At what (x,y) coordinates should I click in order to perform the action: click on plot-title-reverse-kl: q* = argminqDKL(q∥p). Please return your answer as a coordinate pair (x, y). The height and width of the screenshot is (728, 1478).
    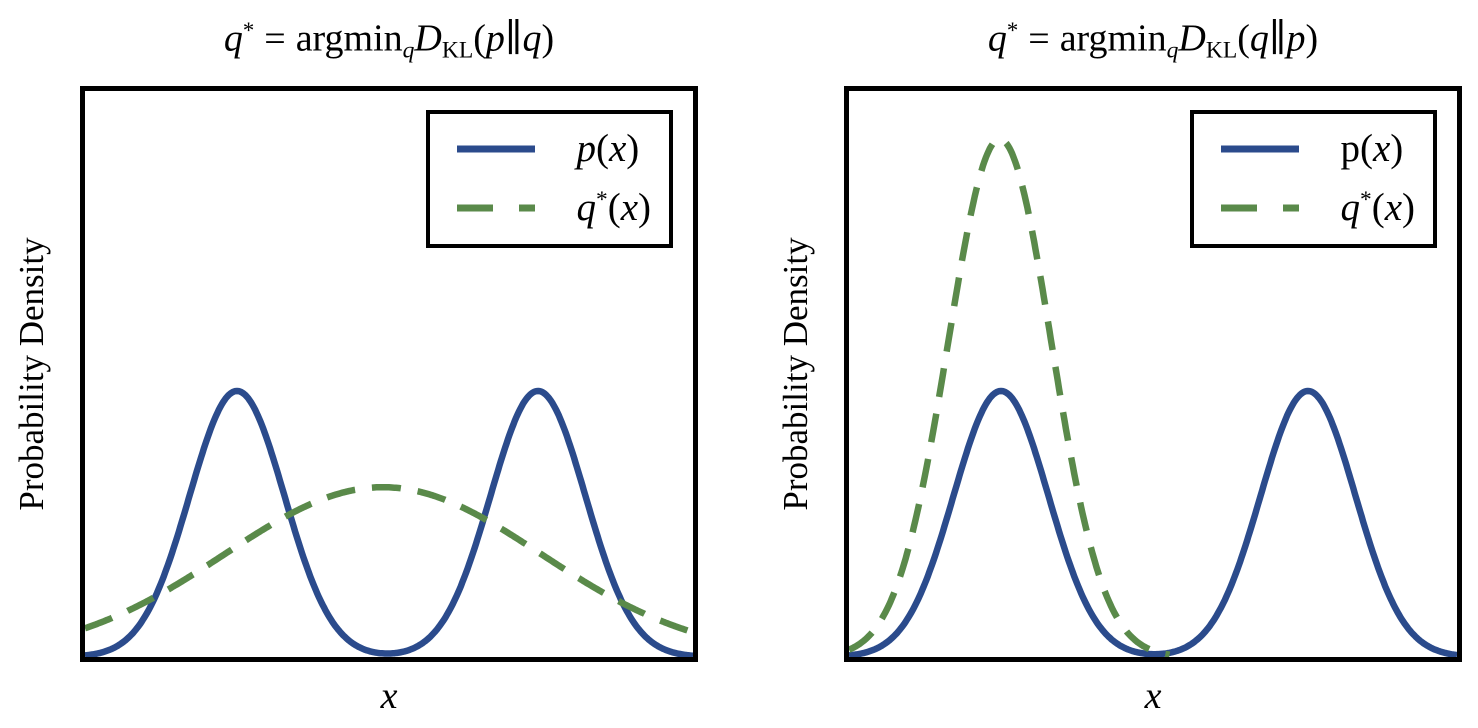
    Looking at the image, I should click on (1153, 33).